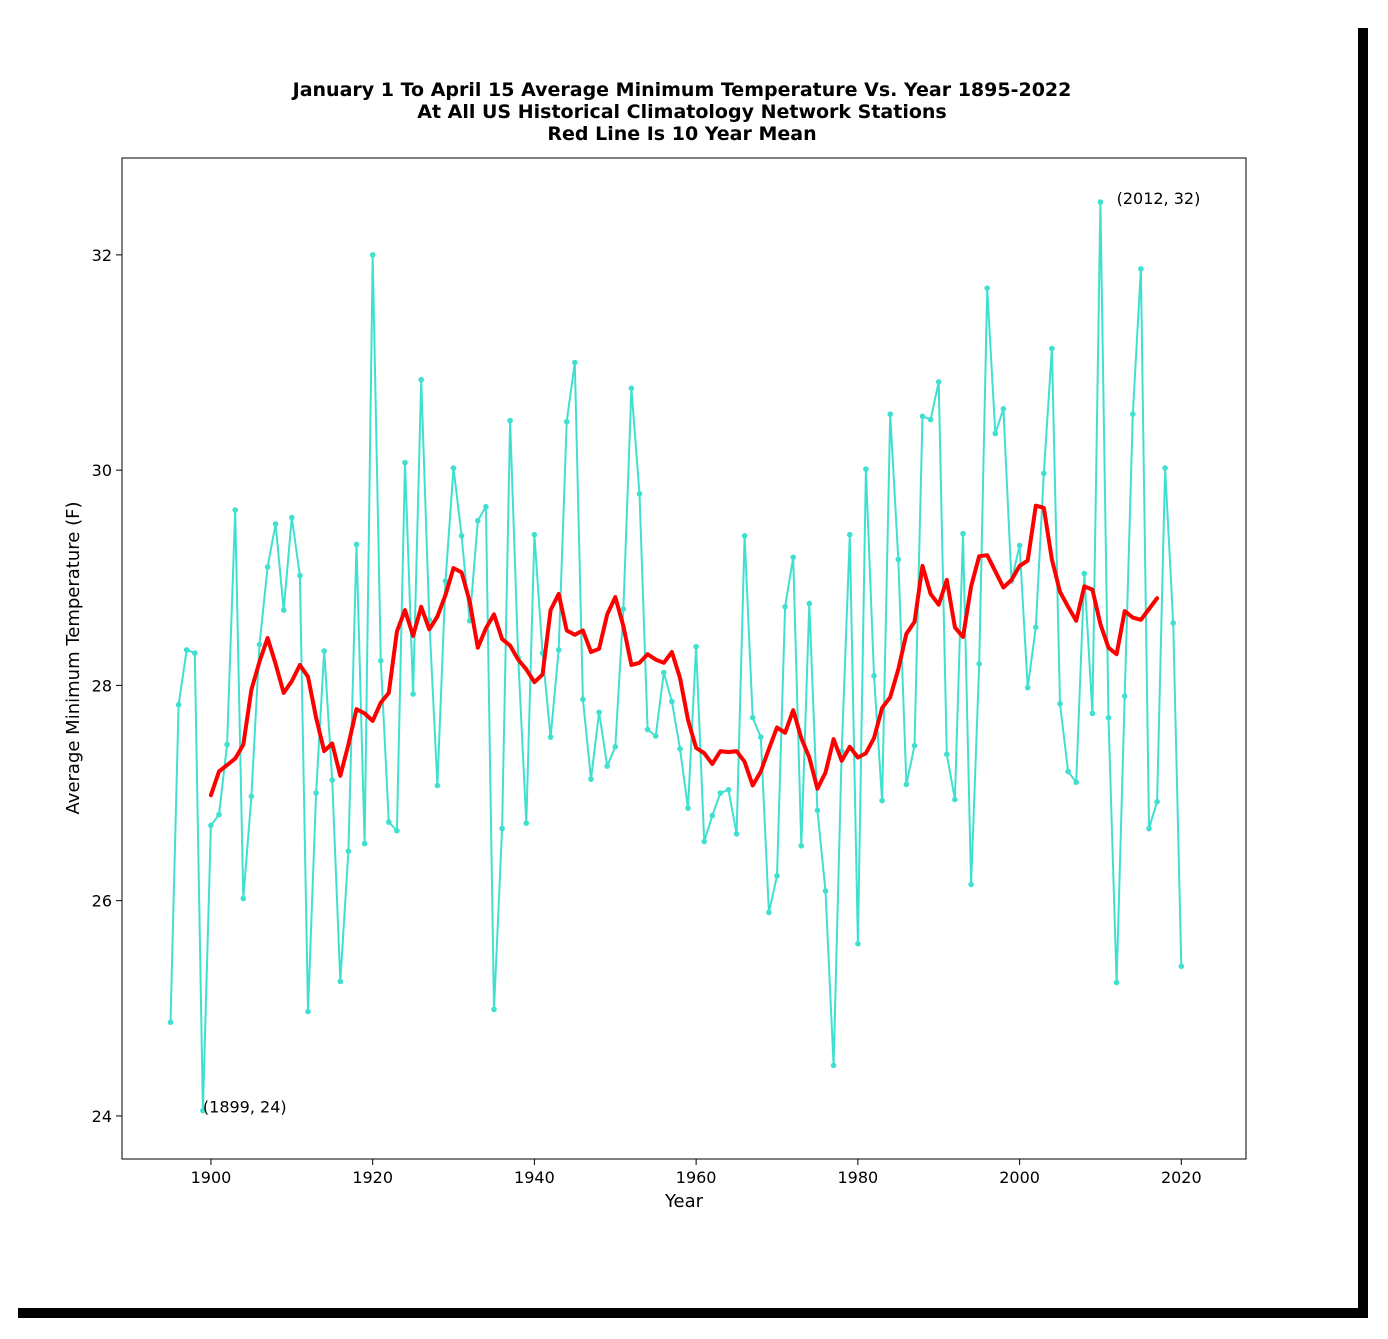 The width and height of the screenshot is (1388, 1339). What do you see at coordinates (102, 1116) in the screenshot?
I see `y-tick-label: 24` at bounding box center [102, 1116].